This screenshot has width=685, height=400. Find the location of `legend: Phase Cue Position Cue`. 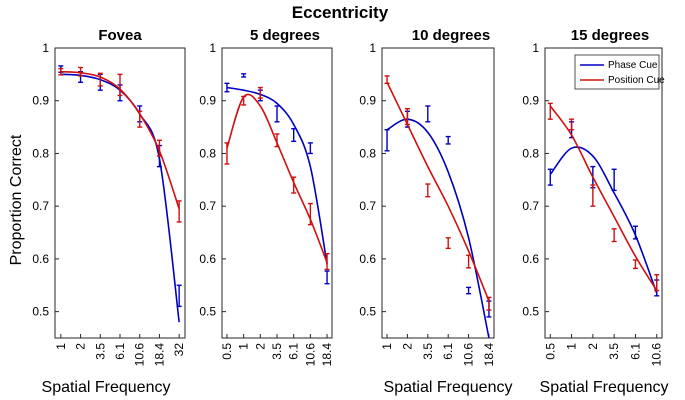

legend: Phase Cue Position Cue is located at coordinates (619, 72).